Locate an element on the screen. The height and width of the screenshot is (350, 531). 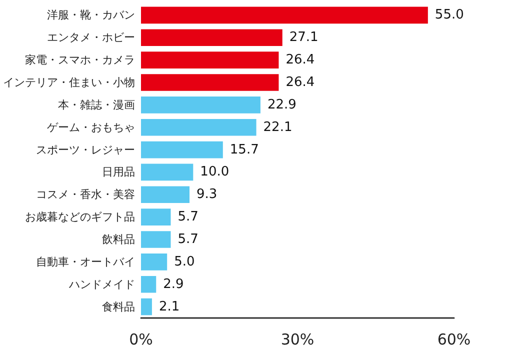
data-label: 15.7 is located at coordinates (244, 150).